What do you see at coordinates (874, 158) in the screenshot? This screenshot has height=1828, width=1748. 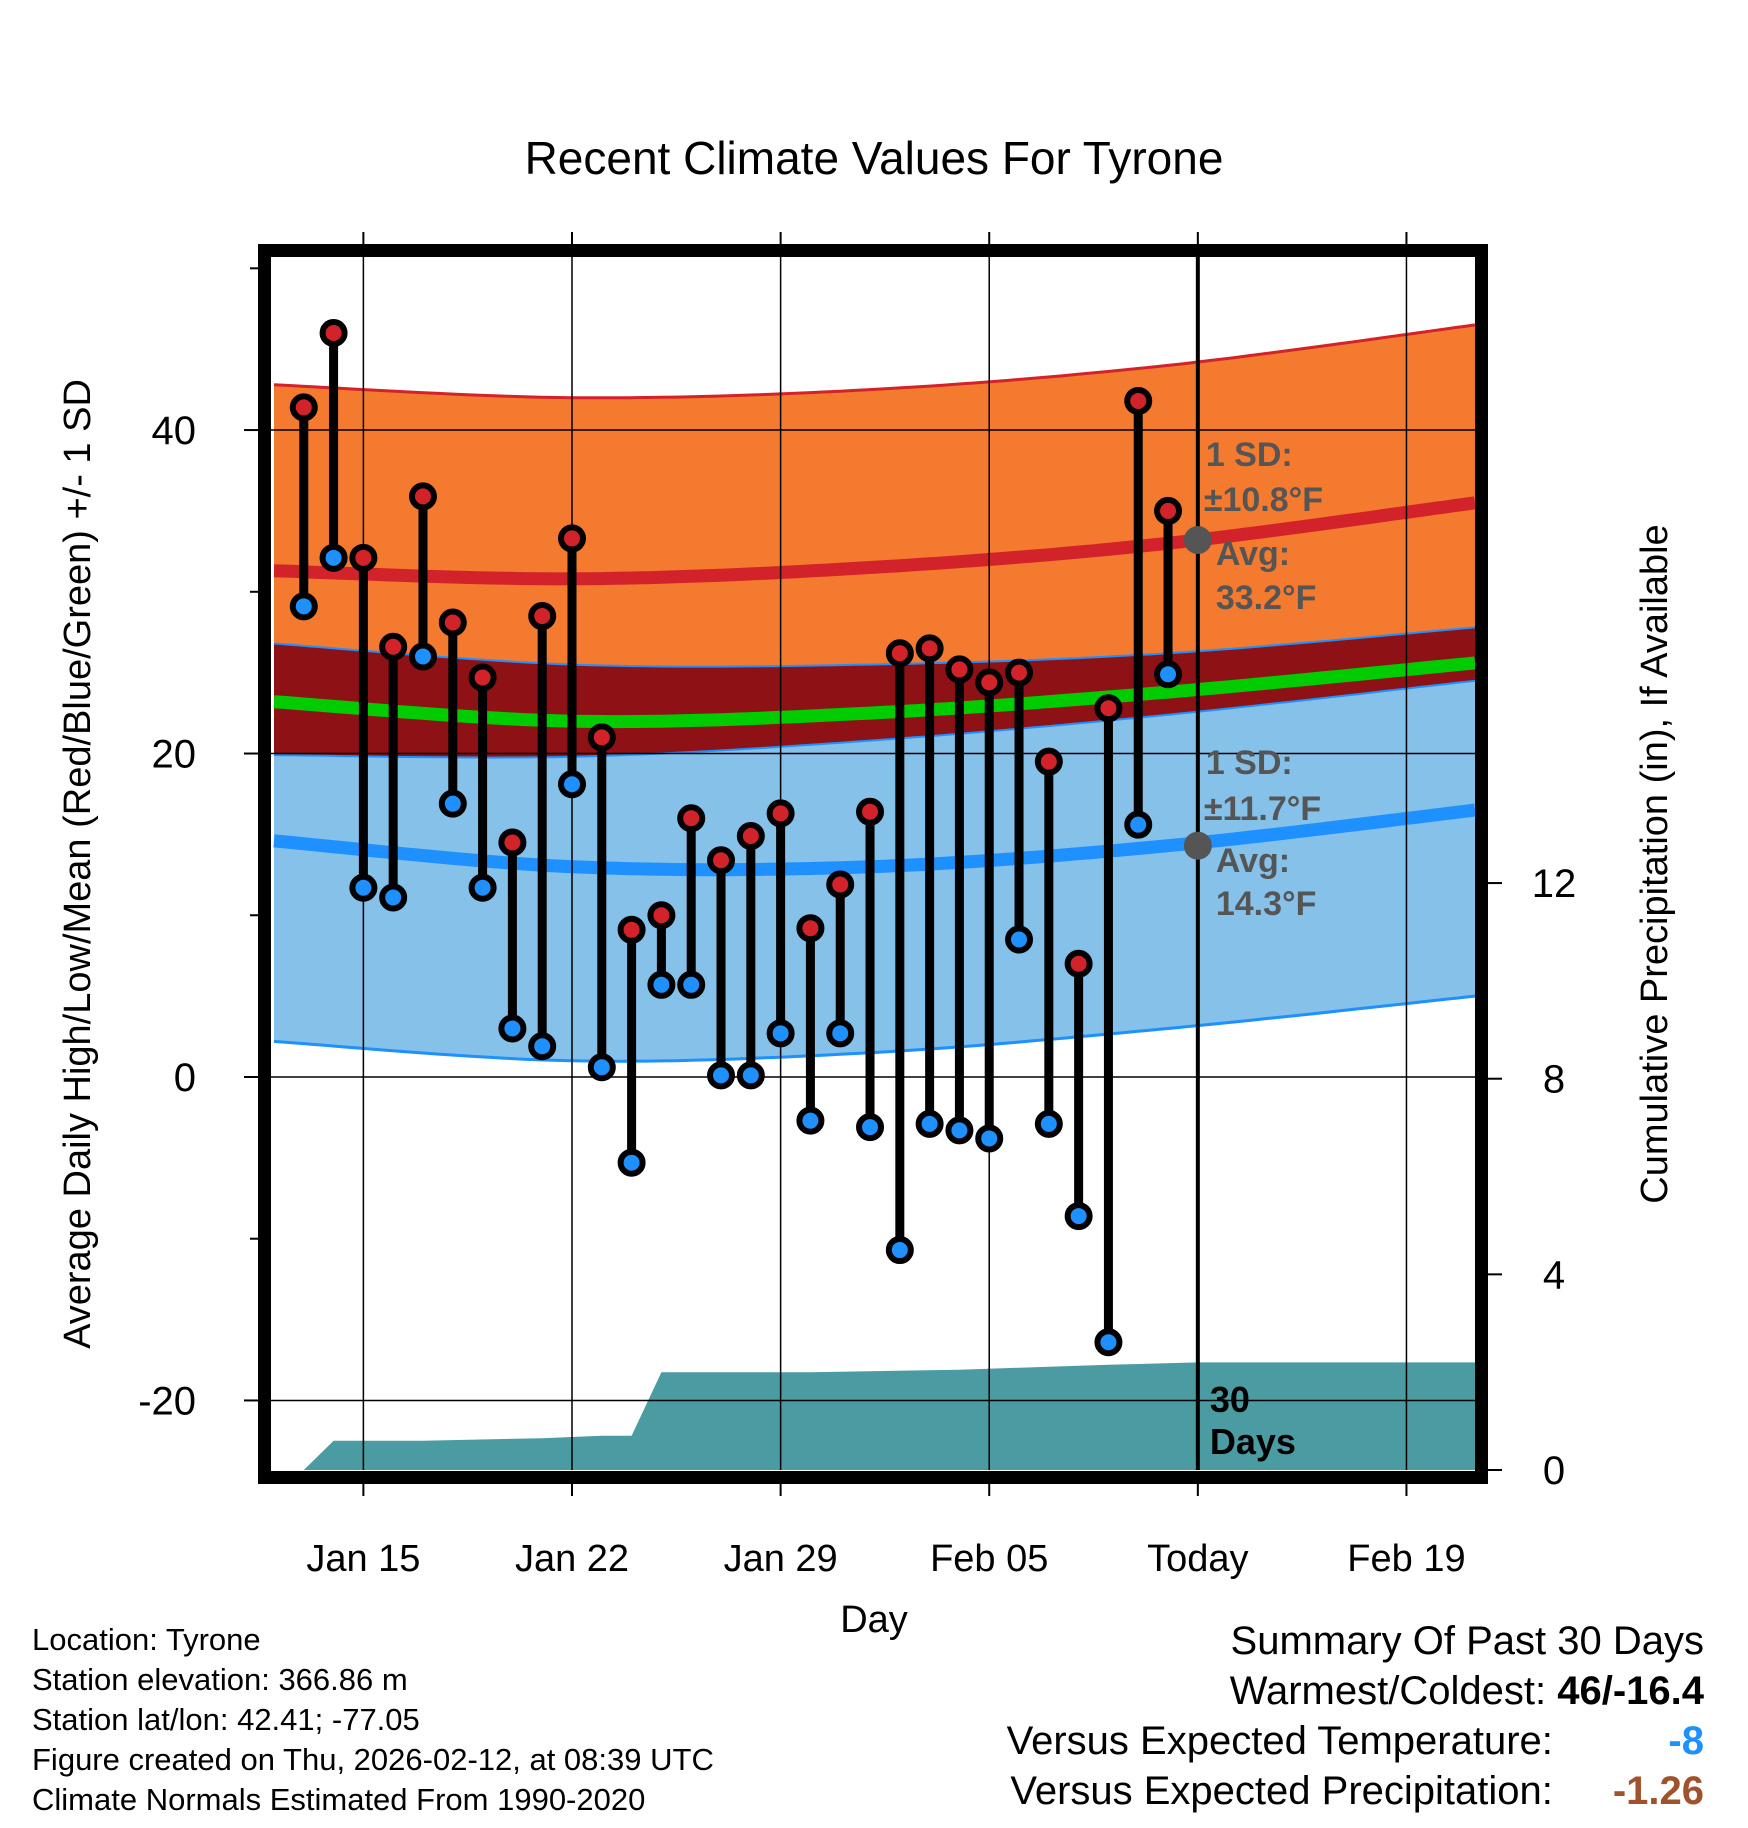 I see `chart-title: Recent Climate Values For Tyrone` at bounding box center [874, 158].